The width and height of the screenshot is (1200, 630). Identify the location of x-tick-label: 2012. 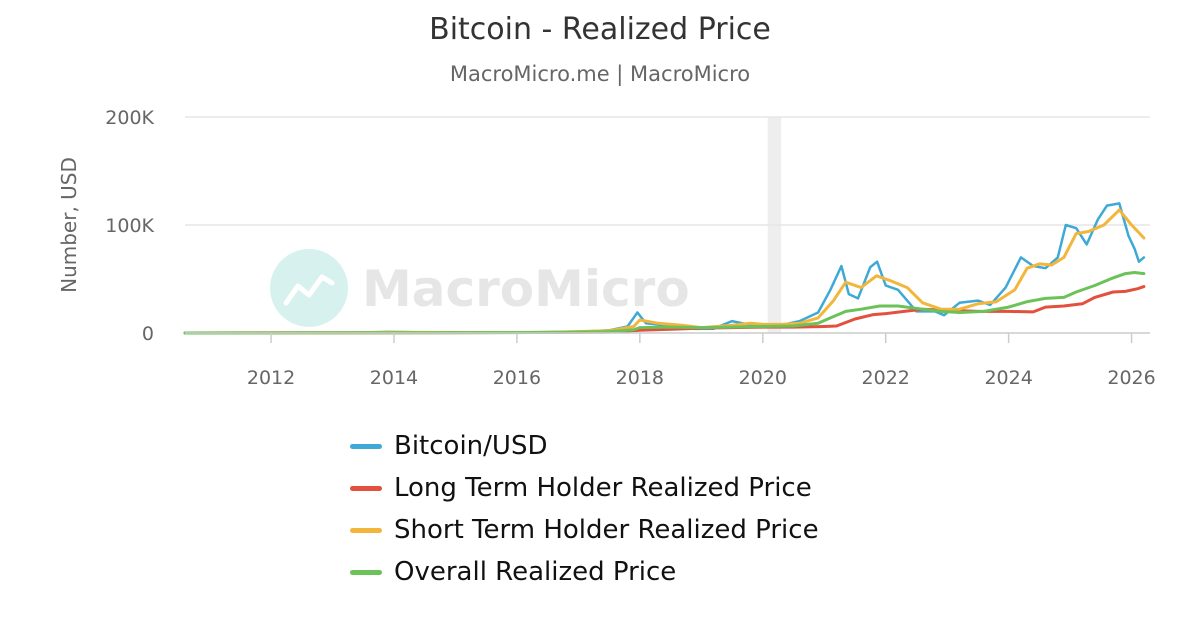
(271, 378).